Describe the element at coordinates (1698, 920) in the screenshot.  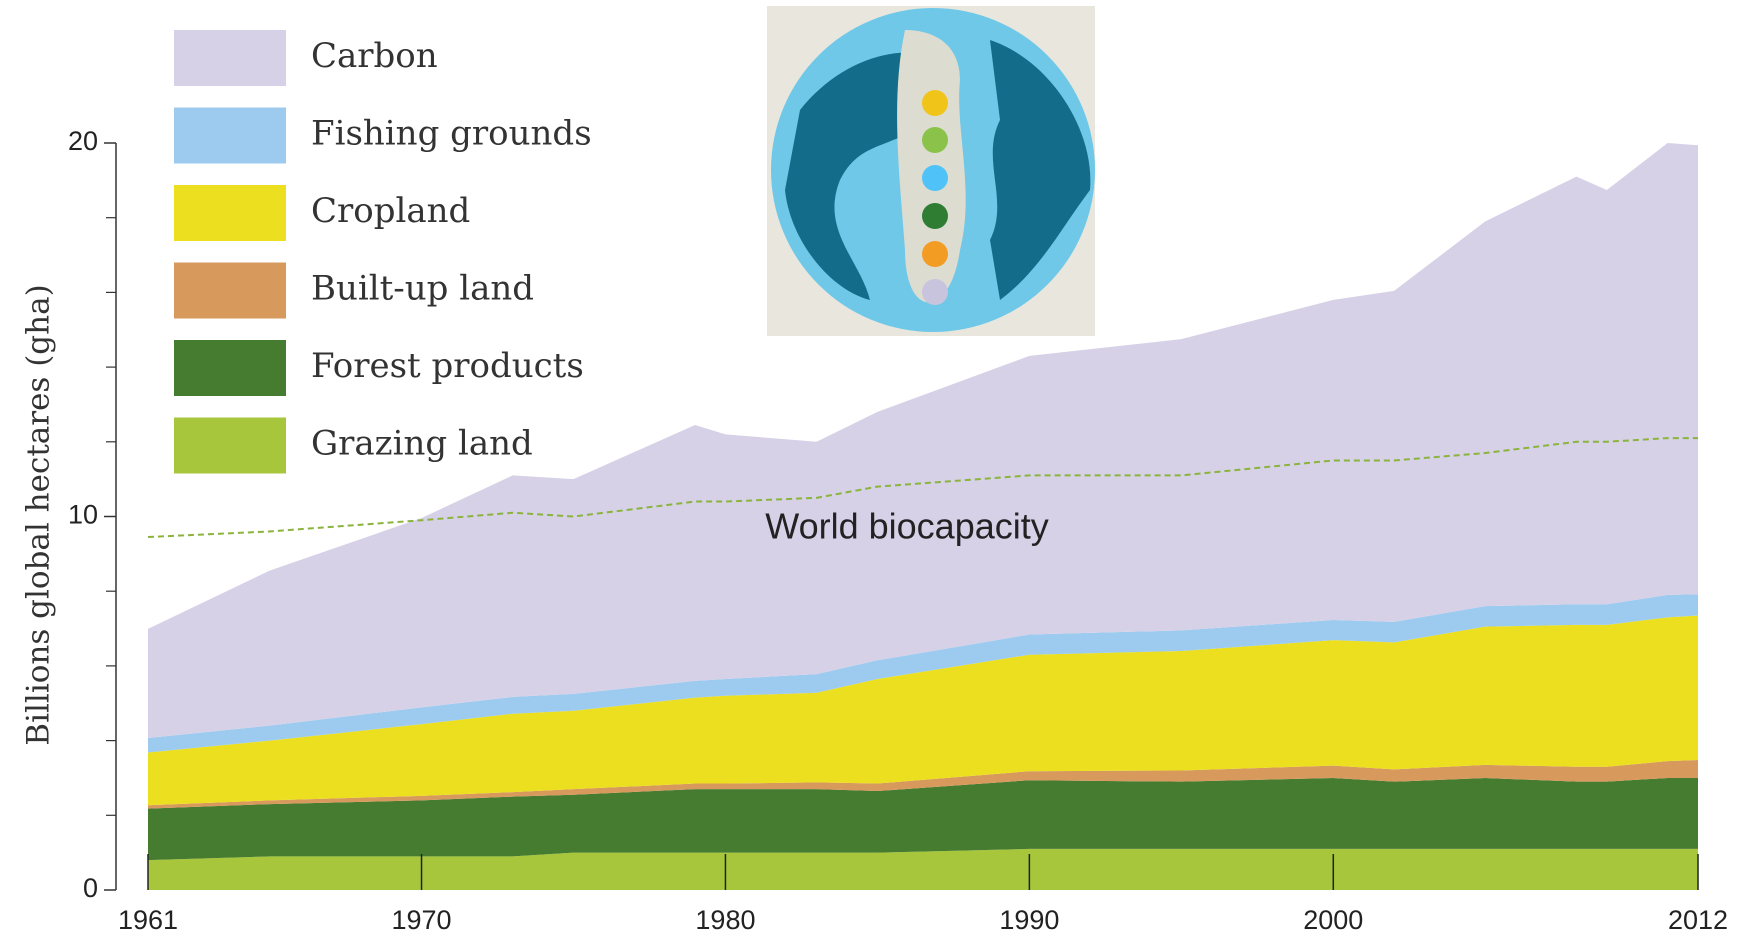
I see `x-tick-label: 2012` at that location.